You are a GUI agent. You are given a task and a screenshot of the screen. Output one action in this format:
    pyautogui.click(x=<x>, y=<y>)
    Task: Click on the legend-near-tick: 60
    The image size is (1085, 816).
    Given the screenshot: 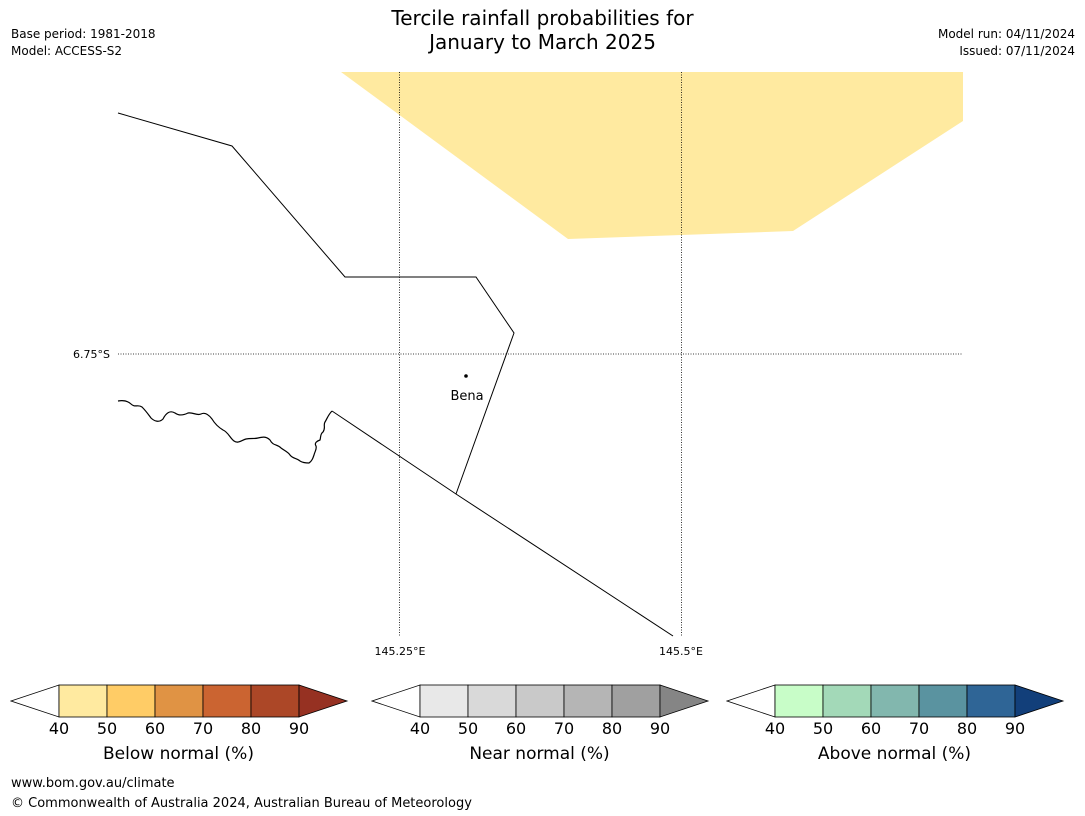 What is the action you would take?
    pyautogui.click(x=516, y=728)
    